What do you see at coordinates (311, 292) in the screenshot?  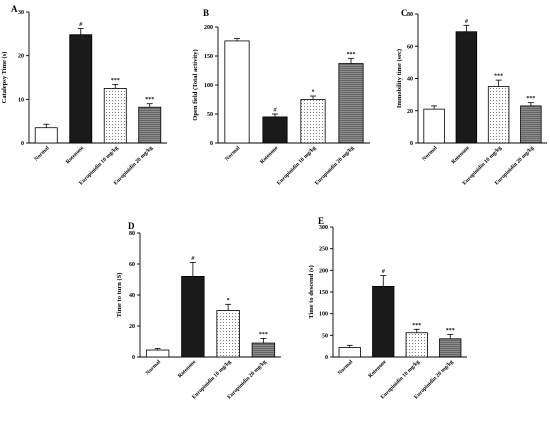 I see `y-axis-title: Time to descend (s)` at bounding box center [311, 292].